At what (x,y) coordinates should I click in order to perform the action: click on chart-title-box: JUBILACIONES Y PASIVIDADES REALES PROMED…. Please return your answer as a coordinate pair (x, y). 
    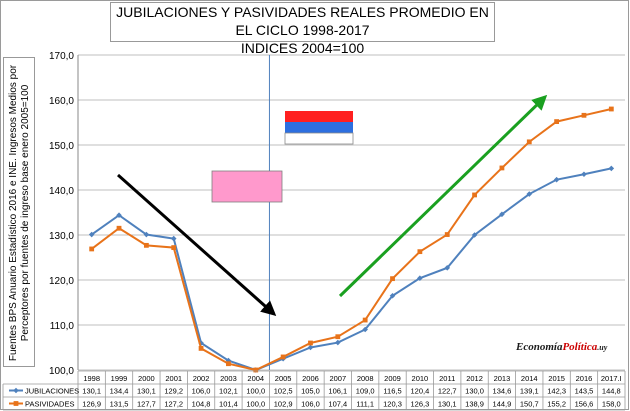
    Looking at the image, I should click on (302, 29).